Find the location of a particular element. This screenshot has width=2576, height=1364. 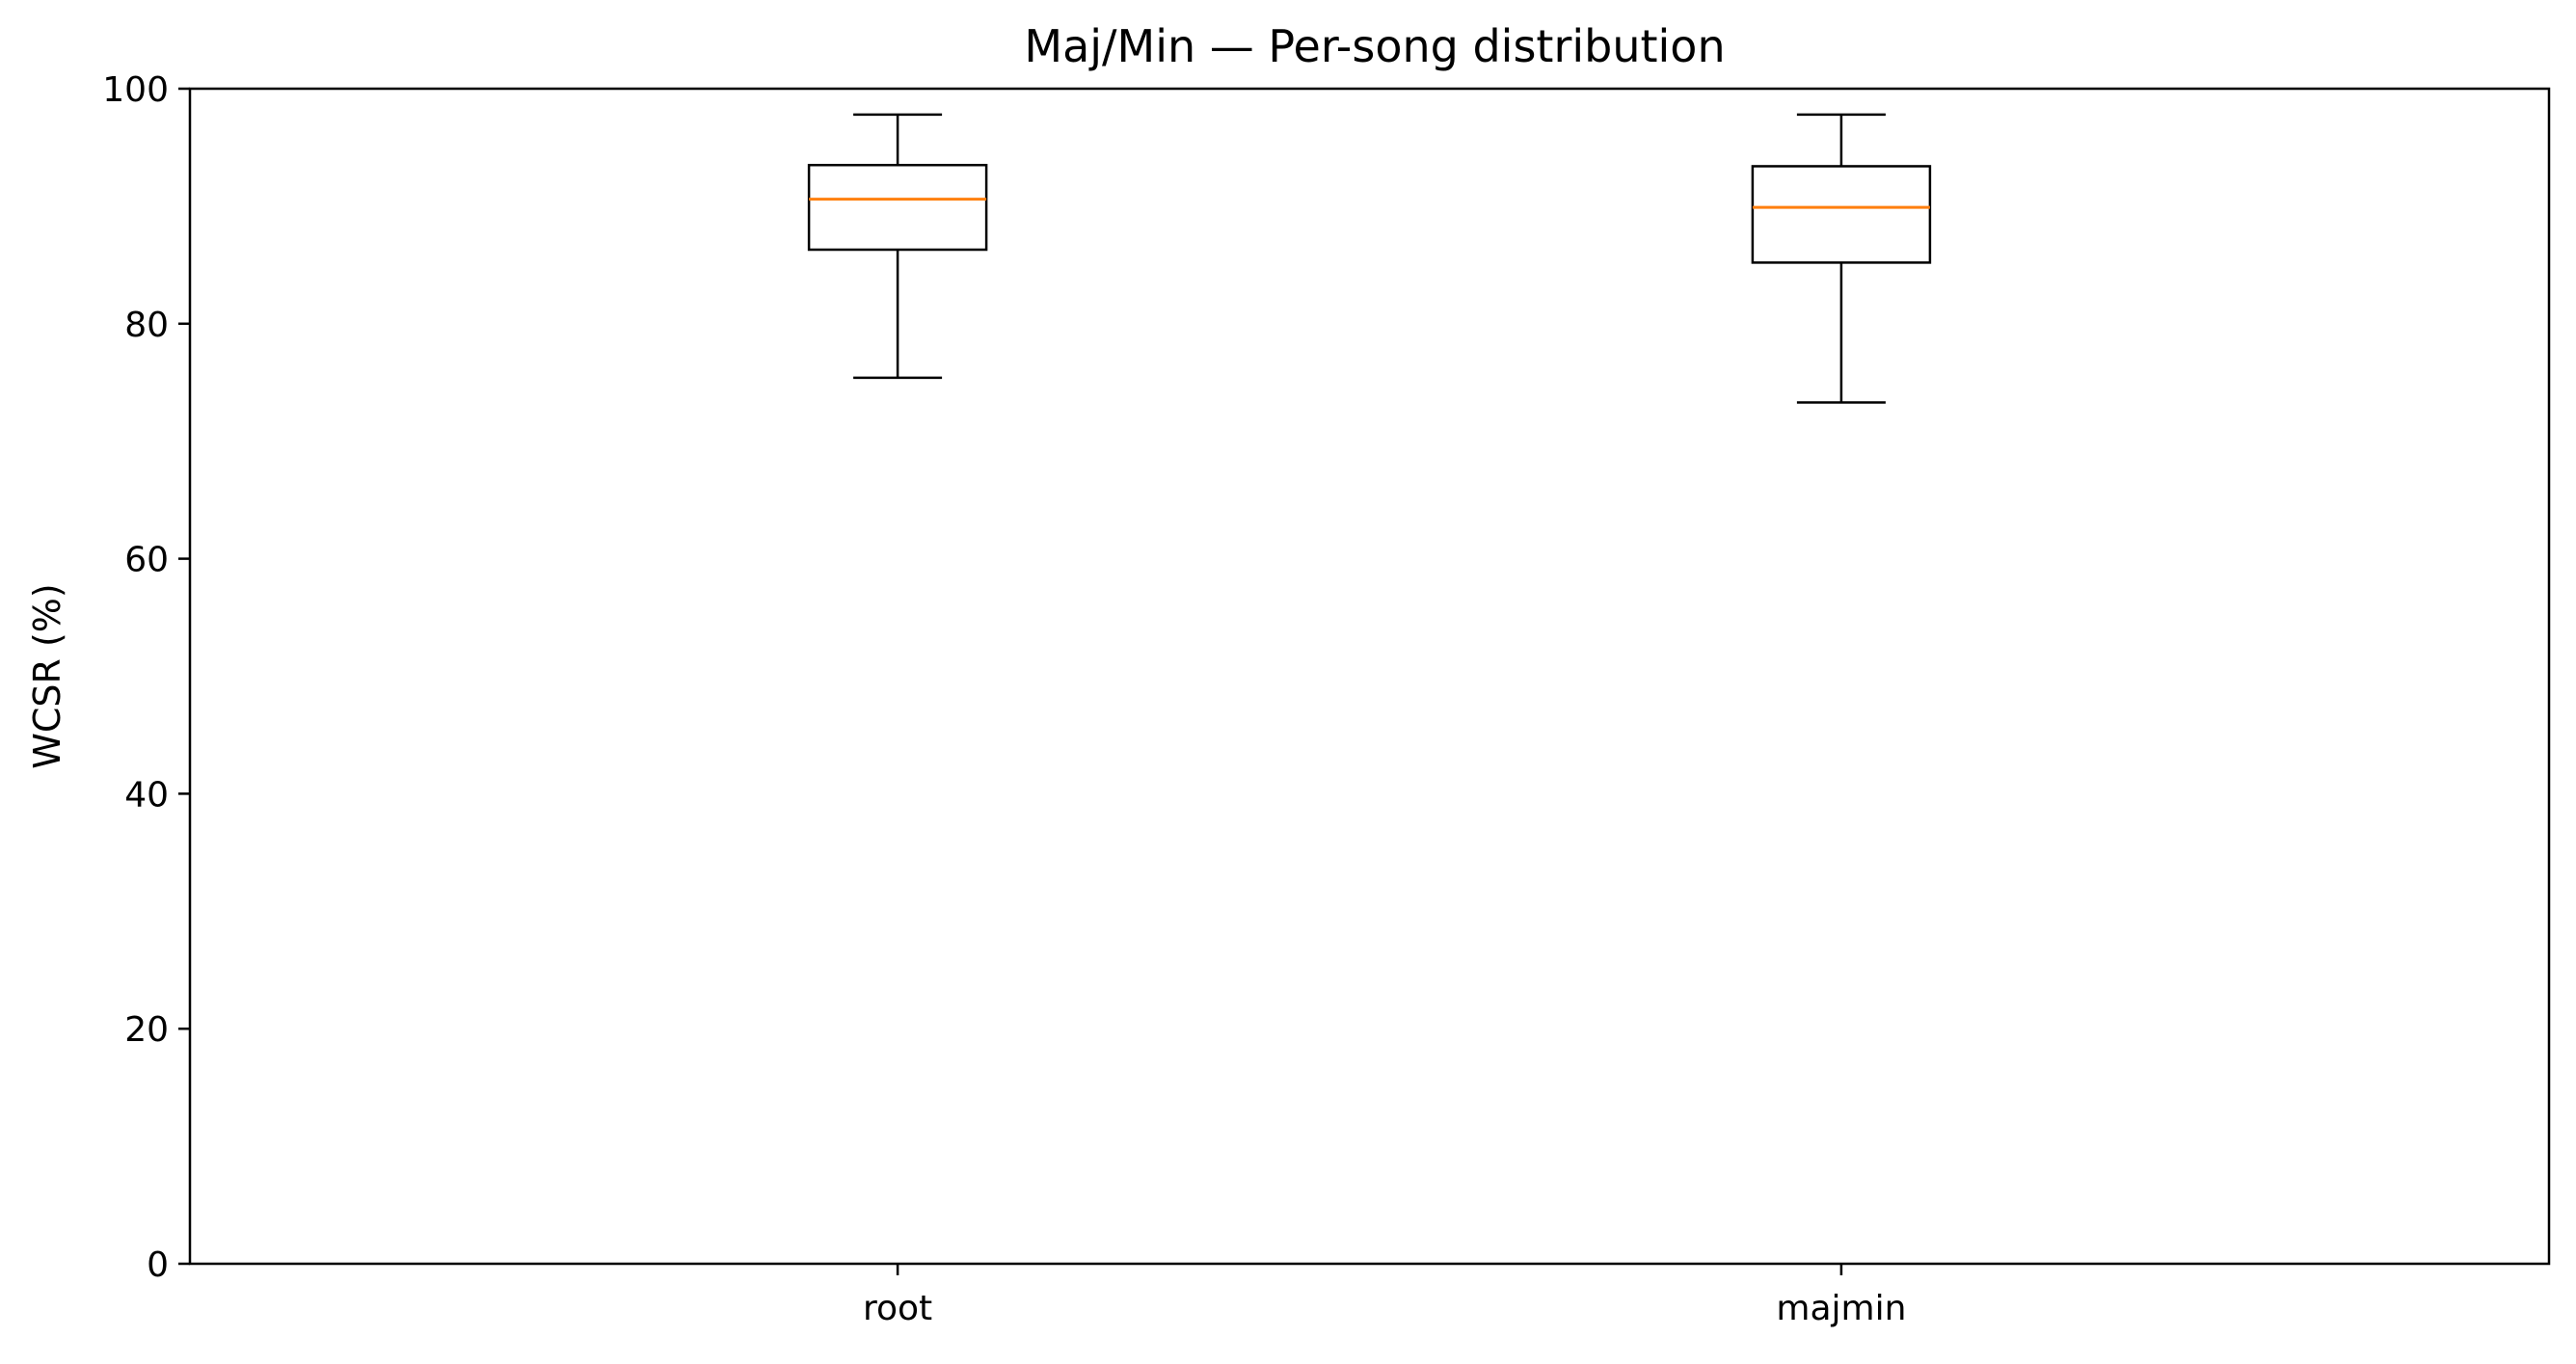

x-tick-label: majmin is located at coordinates (1841, 1308).